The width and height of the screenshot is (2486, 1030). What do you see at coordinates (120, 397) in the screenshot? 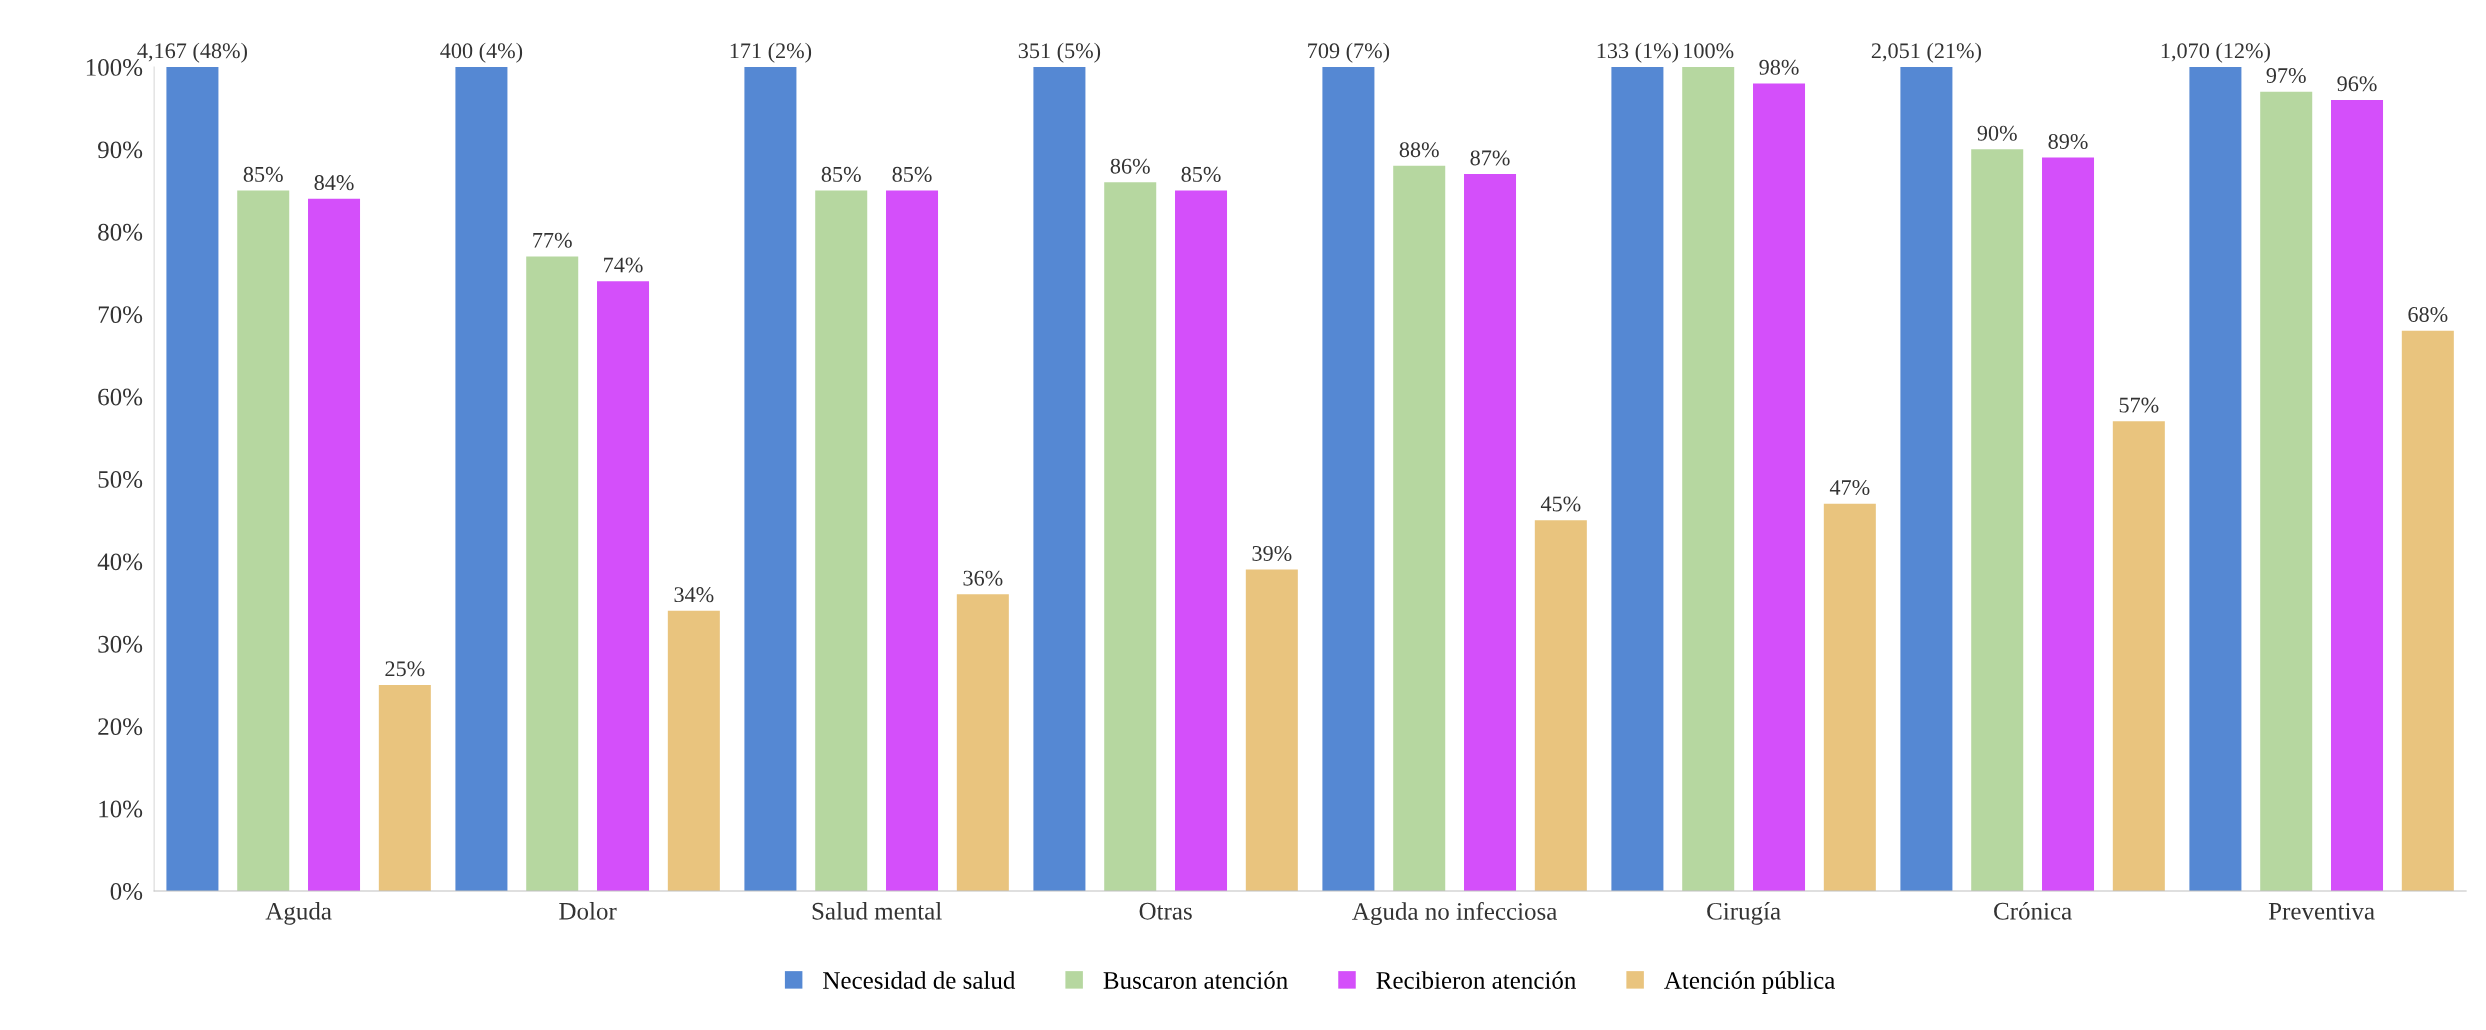
I see `y-tick-label: 60%` at bounding box center [120, 397].